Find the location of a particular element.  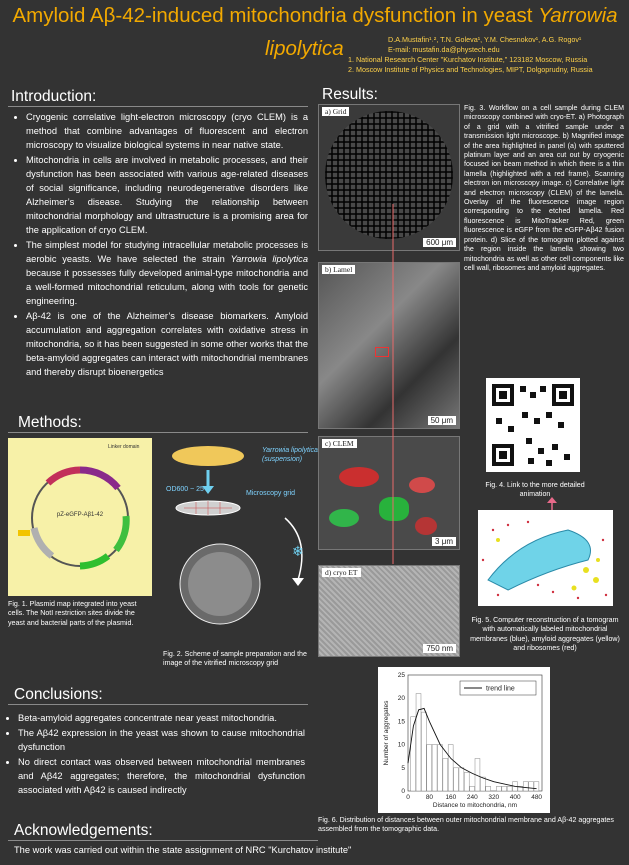

y-axis-label: Number of aggregates is located at coordinates (386, 732).